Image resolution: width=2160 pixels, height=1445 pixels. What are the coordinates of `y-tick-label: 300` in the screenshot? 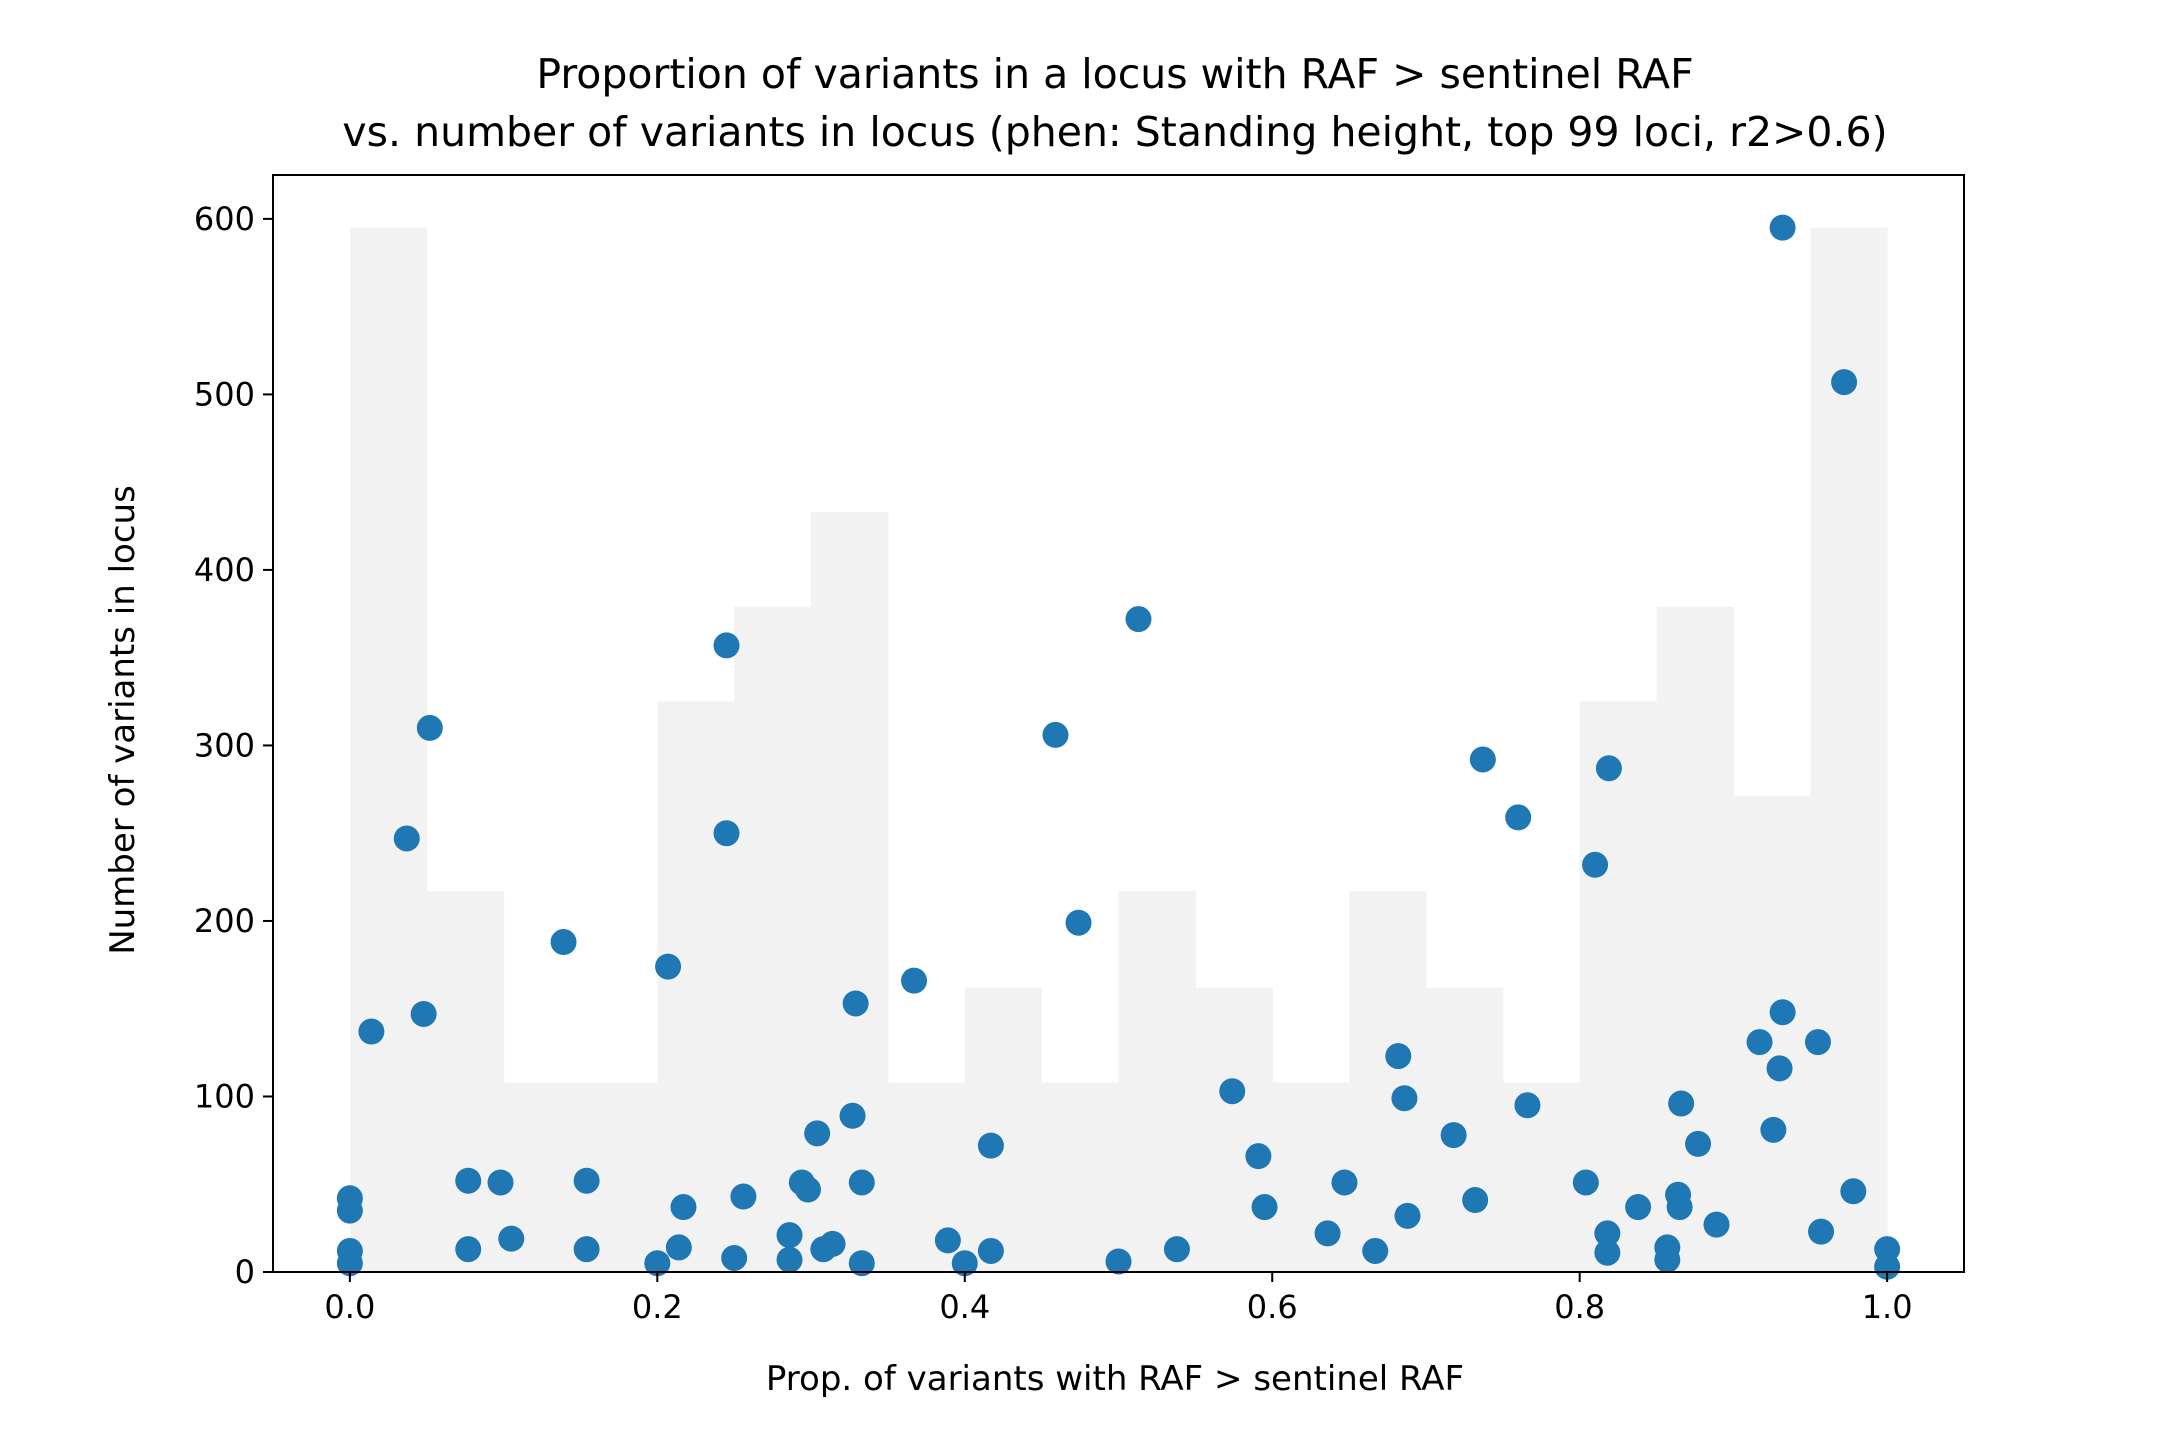 It's located at (224, 745).